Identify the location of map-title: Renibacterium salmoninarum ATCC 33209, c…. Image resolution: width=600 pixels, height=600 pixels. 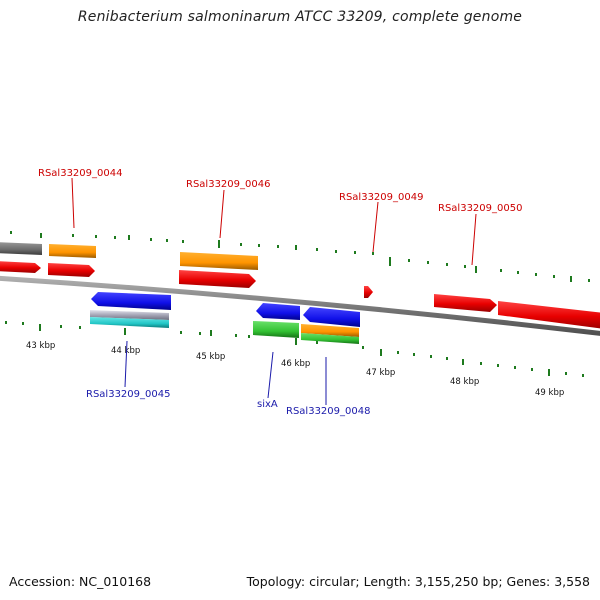
(300, 17).